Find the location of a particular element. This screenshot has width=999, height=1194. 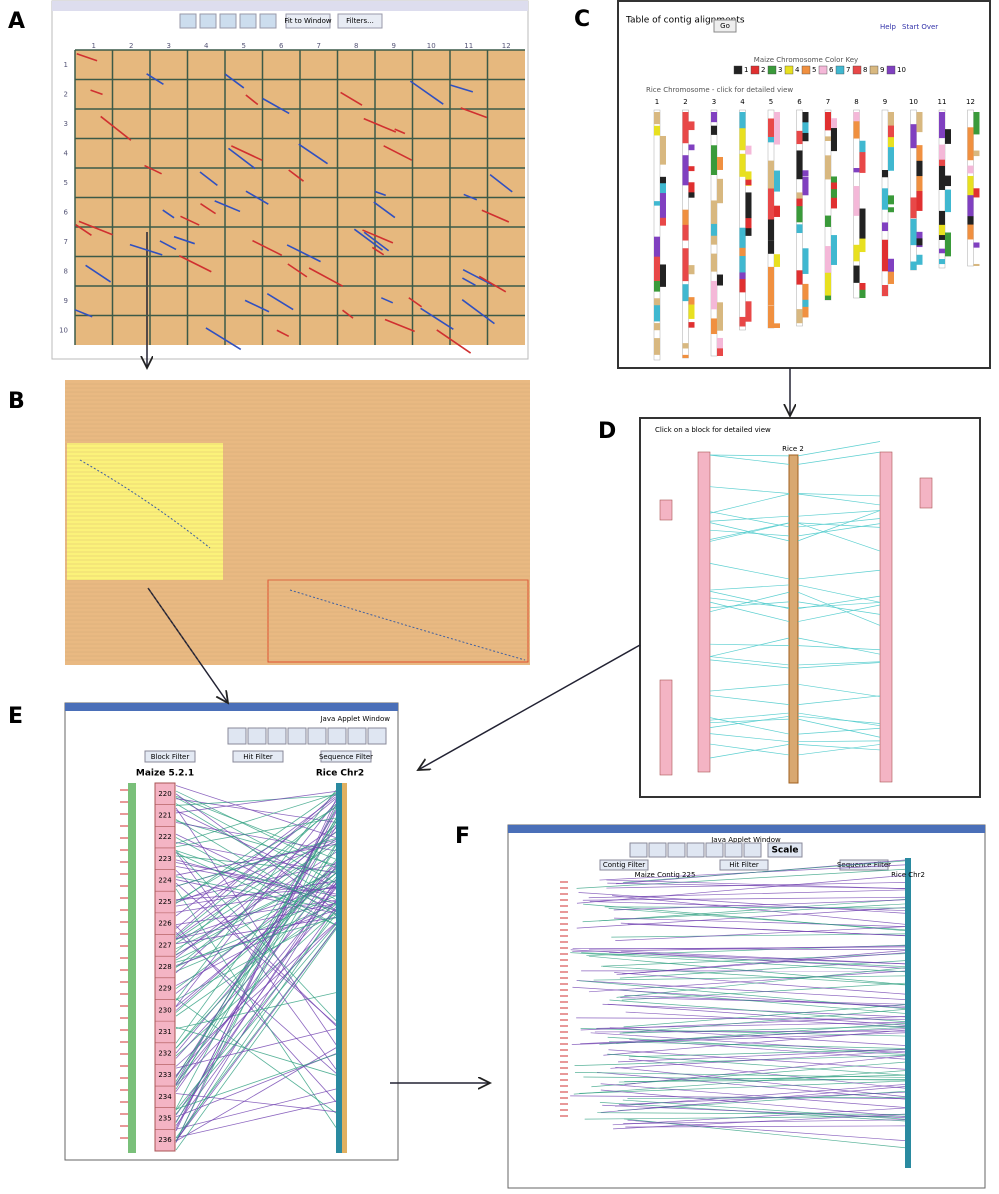

row-label: 7 is located at coordinates (66, 242).